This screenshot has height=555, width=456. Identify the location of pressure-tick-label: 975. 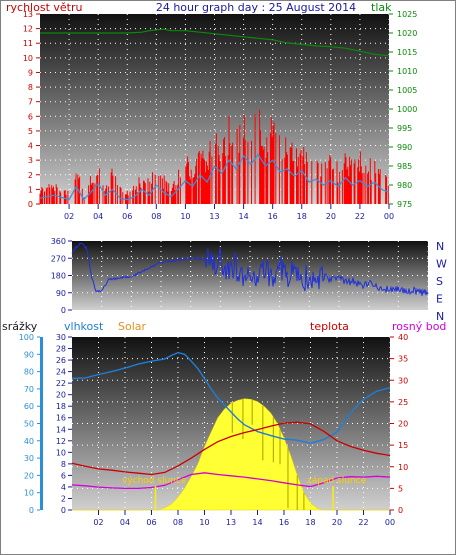
(404, 204).